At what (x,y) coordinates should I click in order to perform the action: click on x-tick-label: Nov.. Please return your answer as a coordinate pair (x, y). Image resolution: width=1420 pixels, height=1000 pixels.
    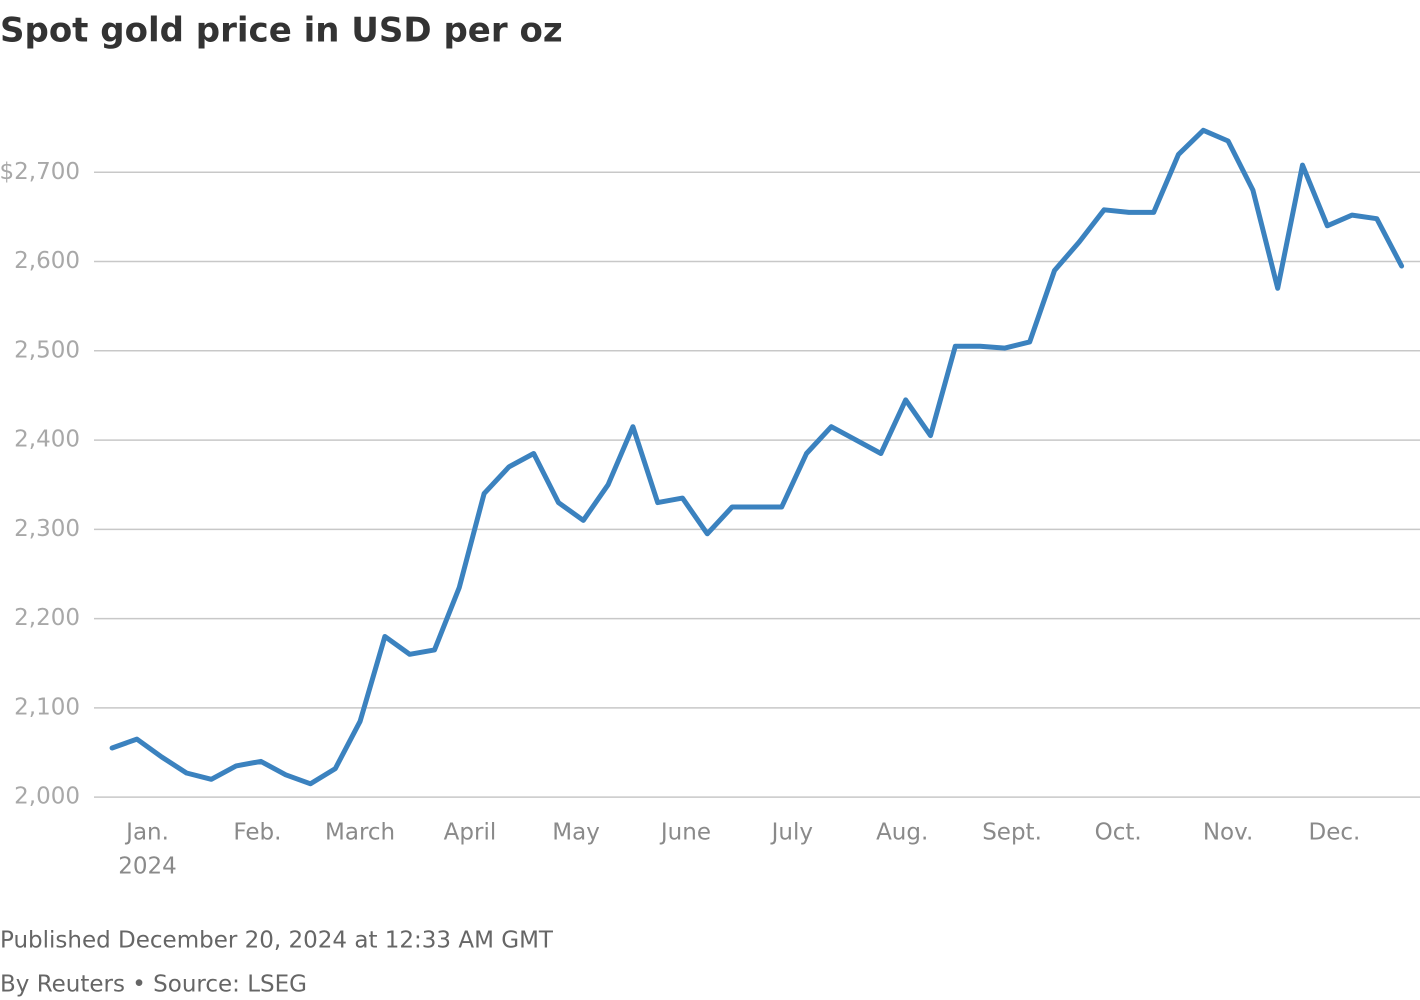
    Looking at the image, I should click on (1228, 833).